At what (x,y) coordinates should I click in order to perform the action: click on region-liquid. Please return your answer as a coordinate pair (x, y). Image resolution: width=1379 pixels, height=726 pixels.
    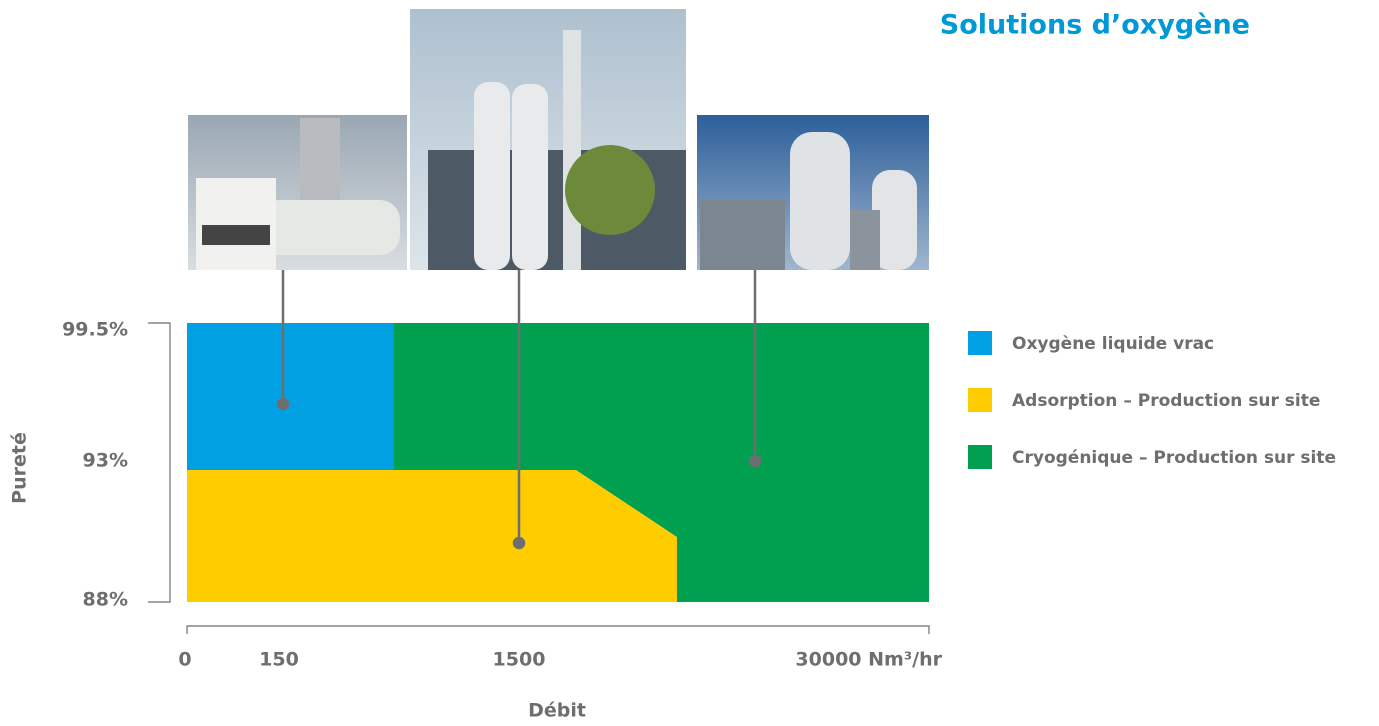
    Looking at the image, I should click on (290, 396).